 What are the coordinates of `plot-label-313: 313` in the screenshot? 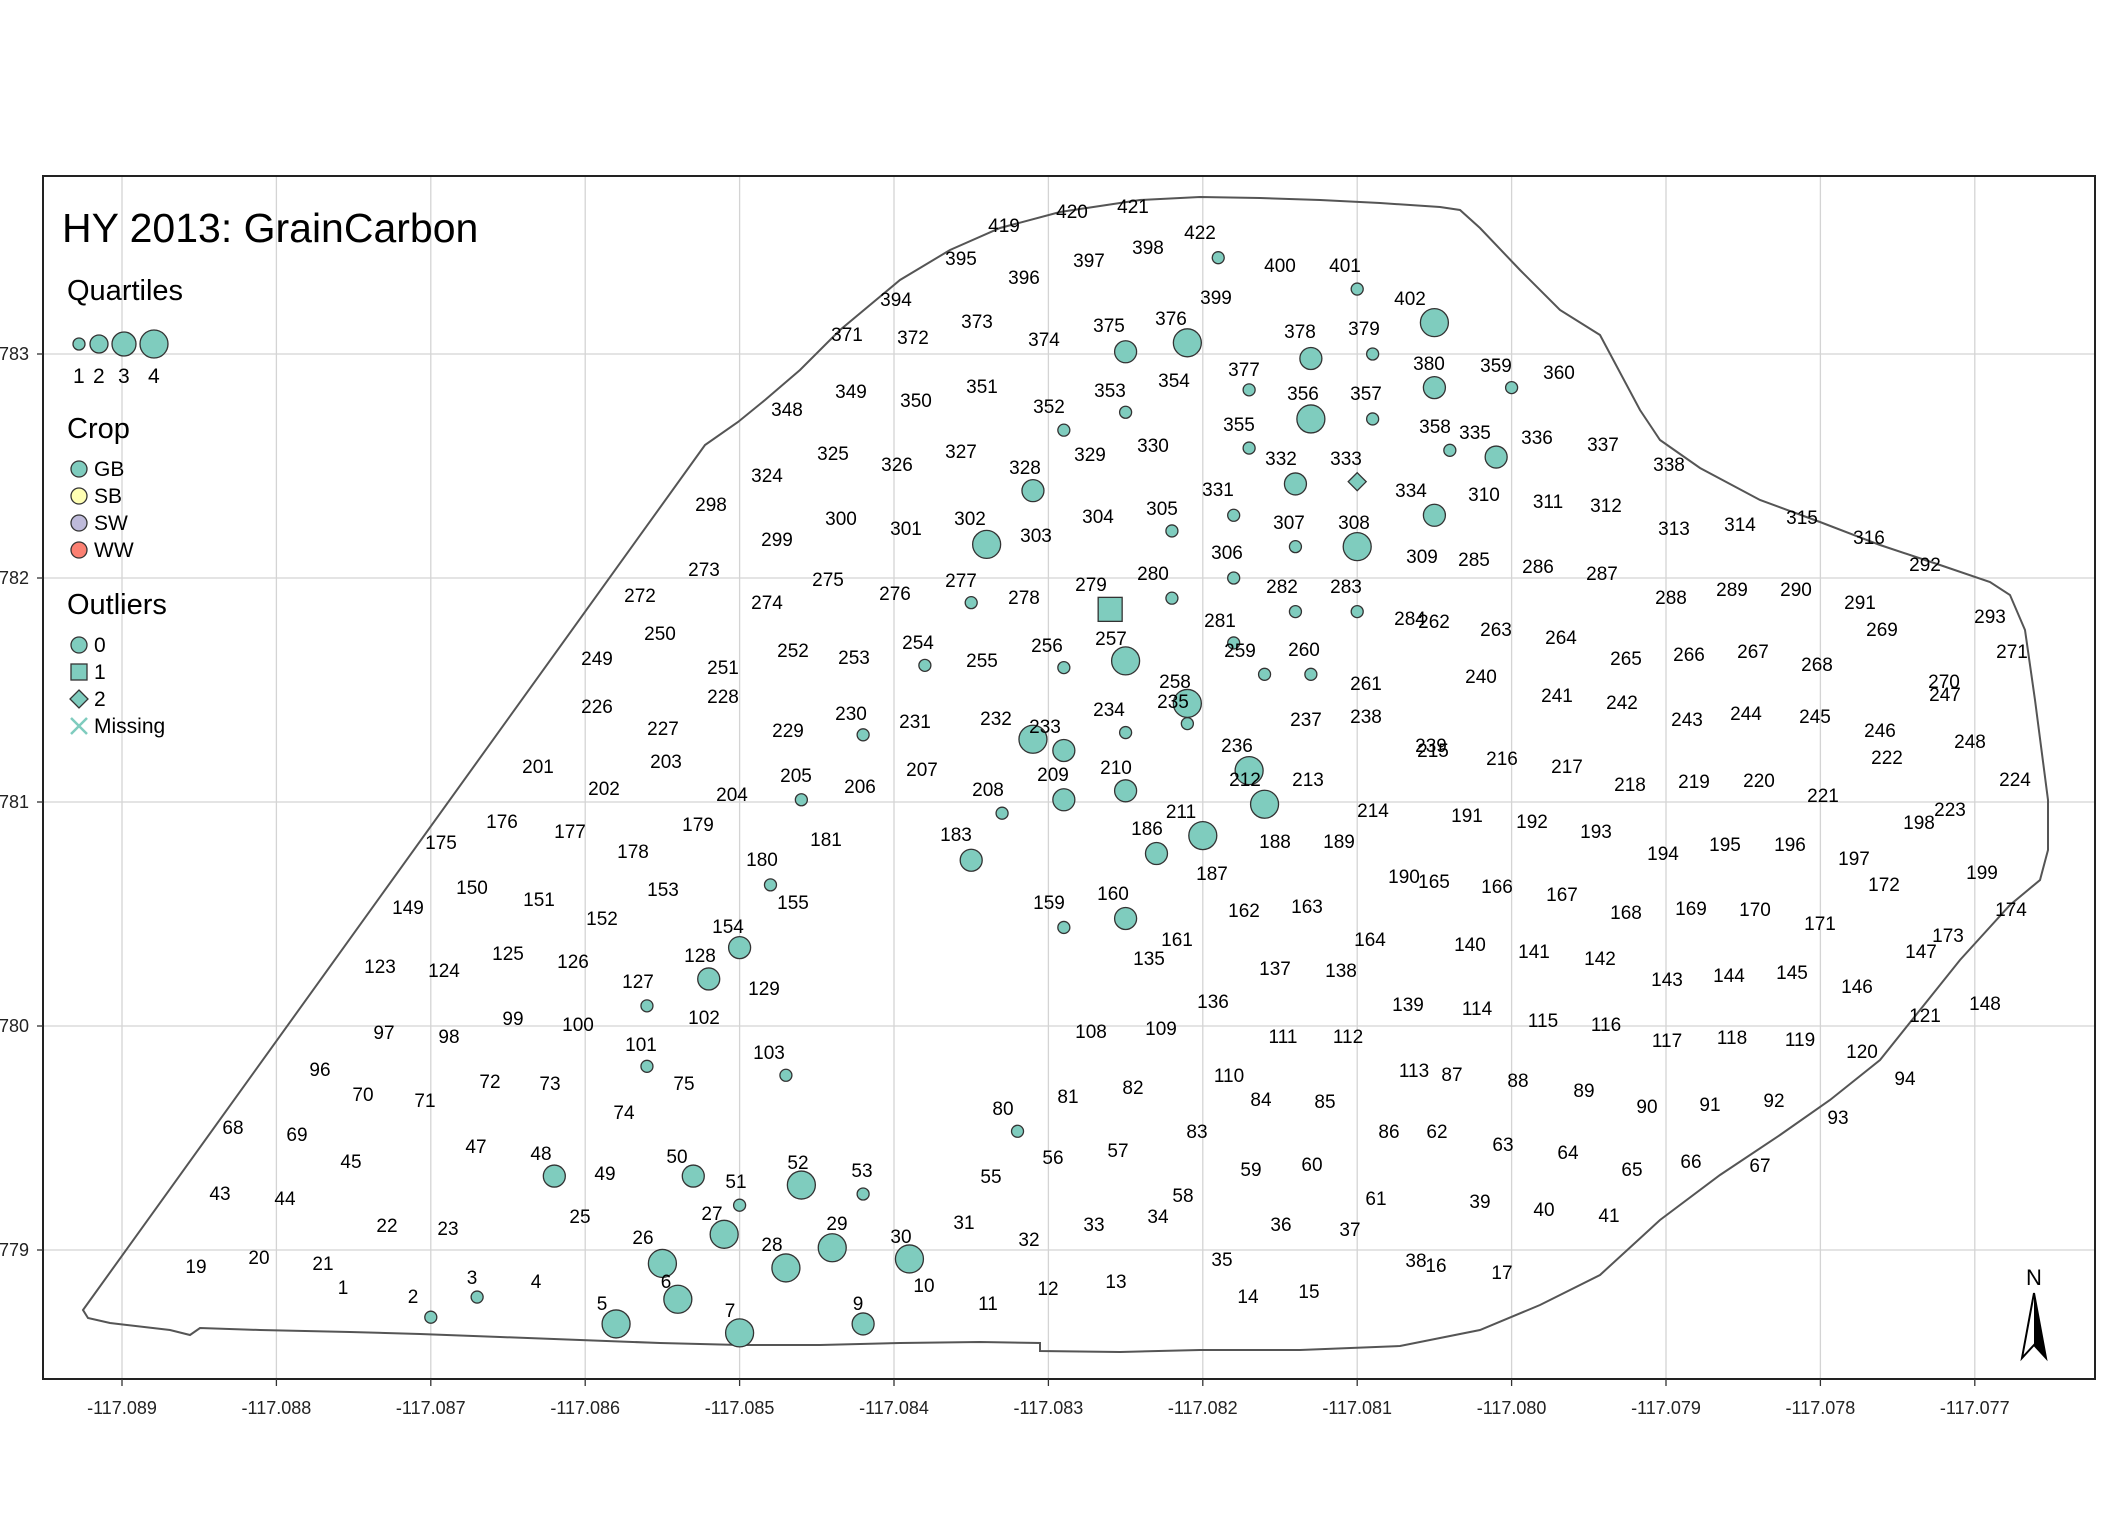 It's located at (1674, 529).